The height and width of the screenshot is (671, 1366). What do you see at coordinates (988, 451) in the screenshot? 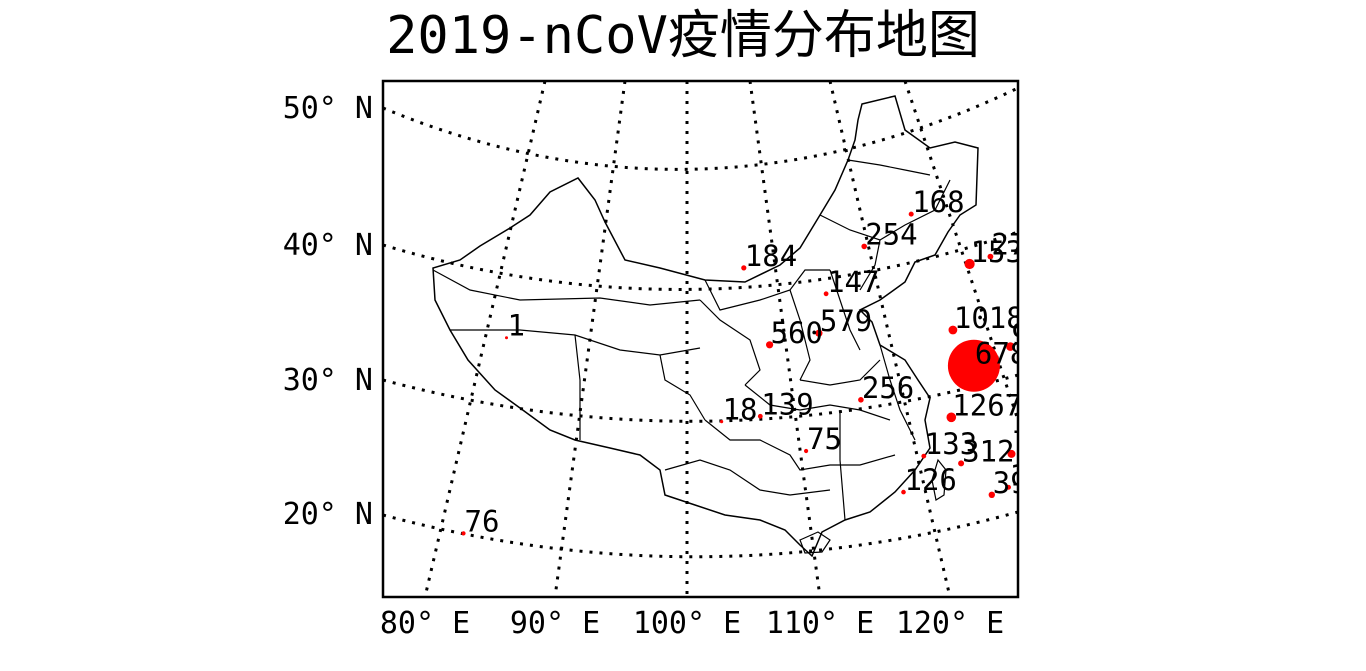
I see `case-count-label: 312` at bounding box center [988, 451].